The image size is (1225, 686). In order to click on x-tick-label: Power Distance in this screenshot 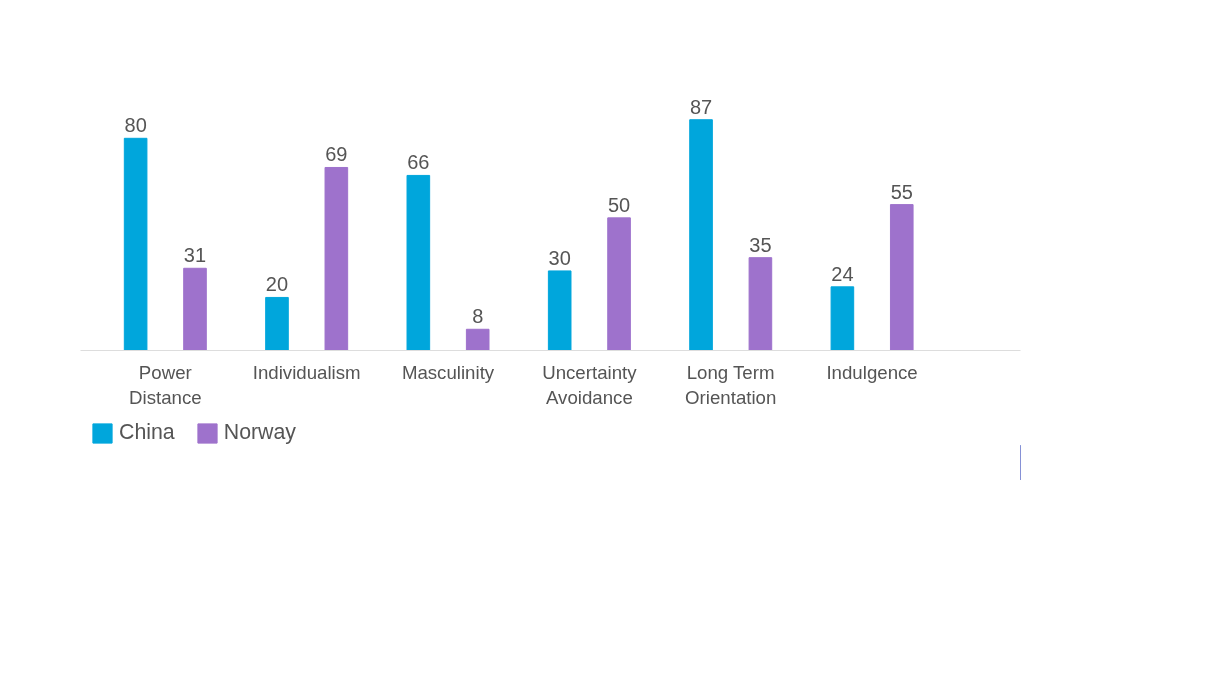, I will do `click(165, 384)`.